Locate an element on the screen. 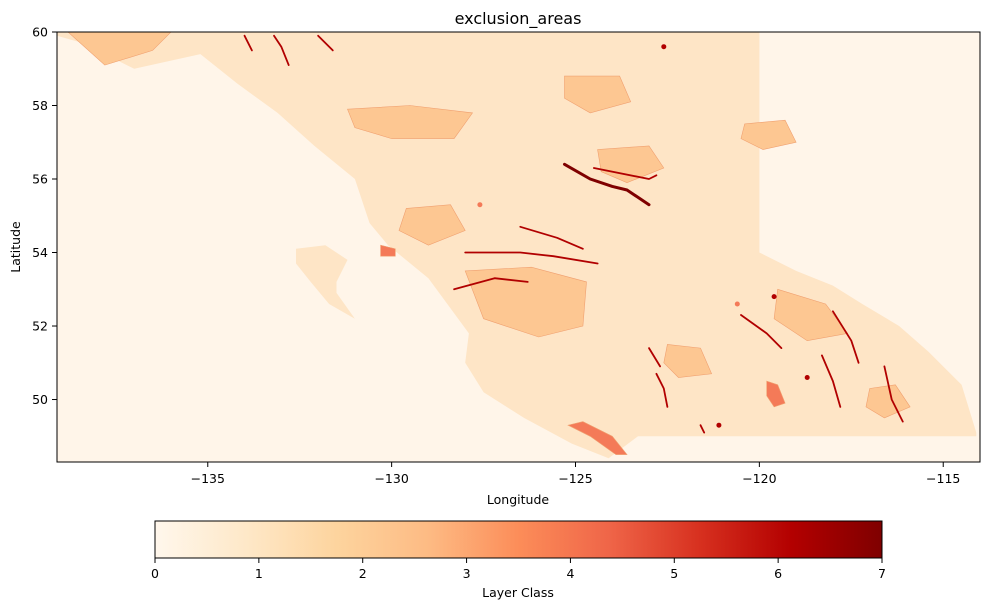 The height and width of the screenshot is (611, 989). region-okanagan-patch is located at coordinates (776, 394).